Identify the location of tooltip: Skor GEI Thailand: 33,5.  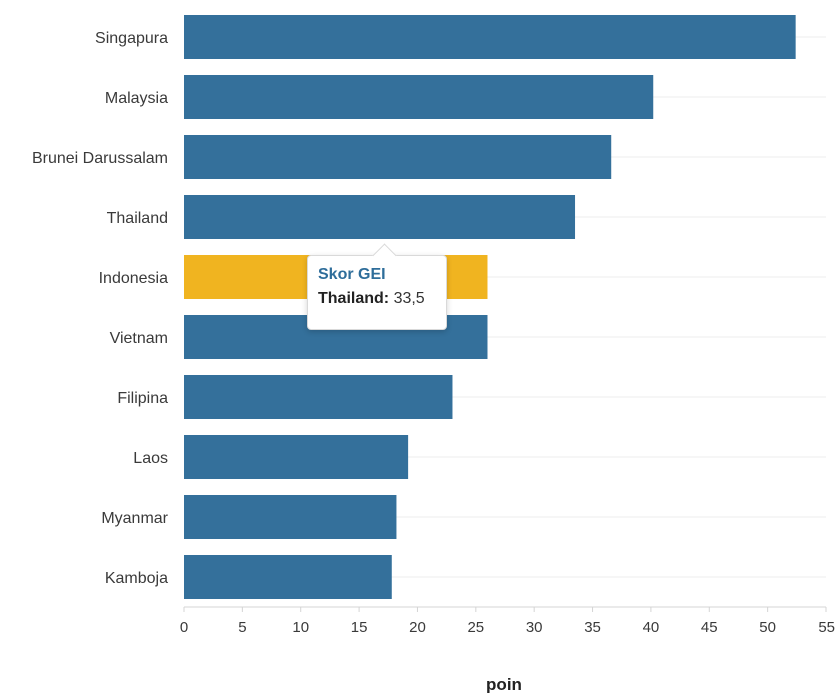
(377, 286).